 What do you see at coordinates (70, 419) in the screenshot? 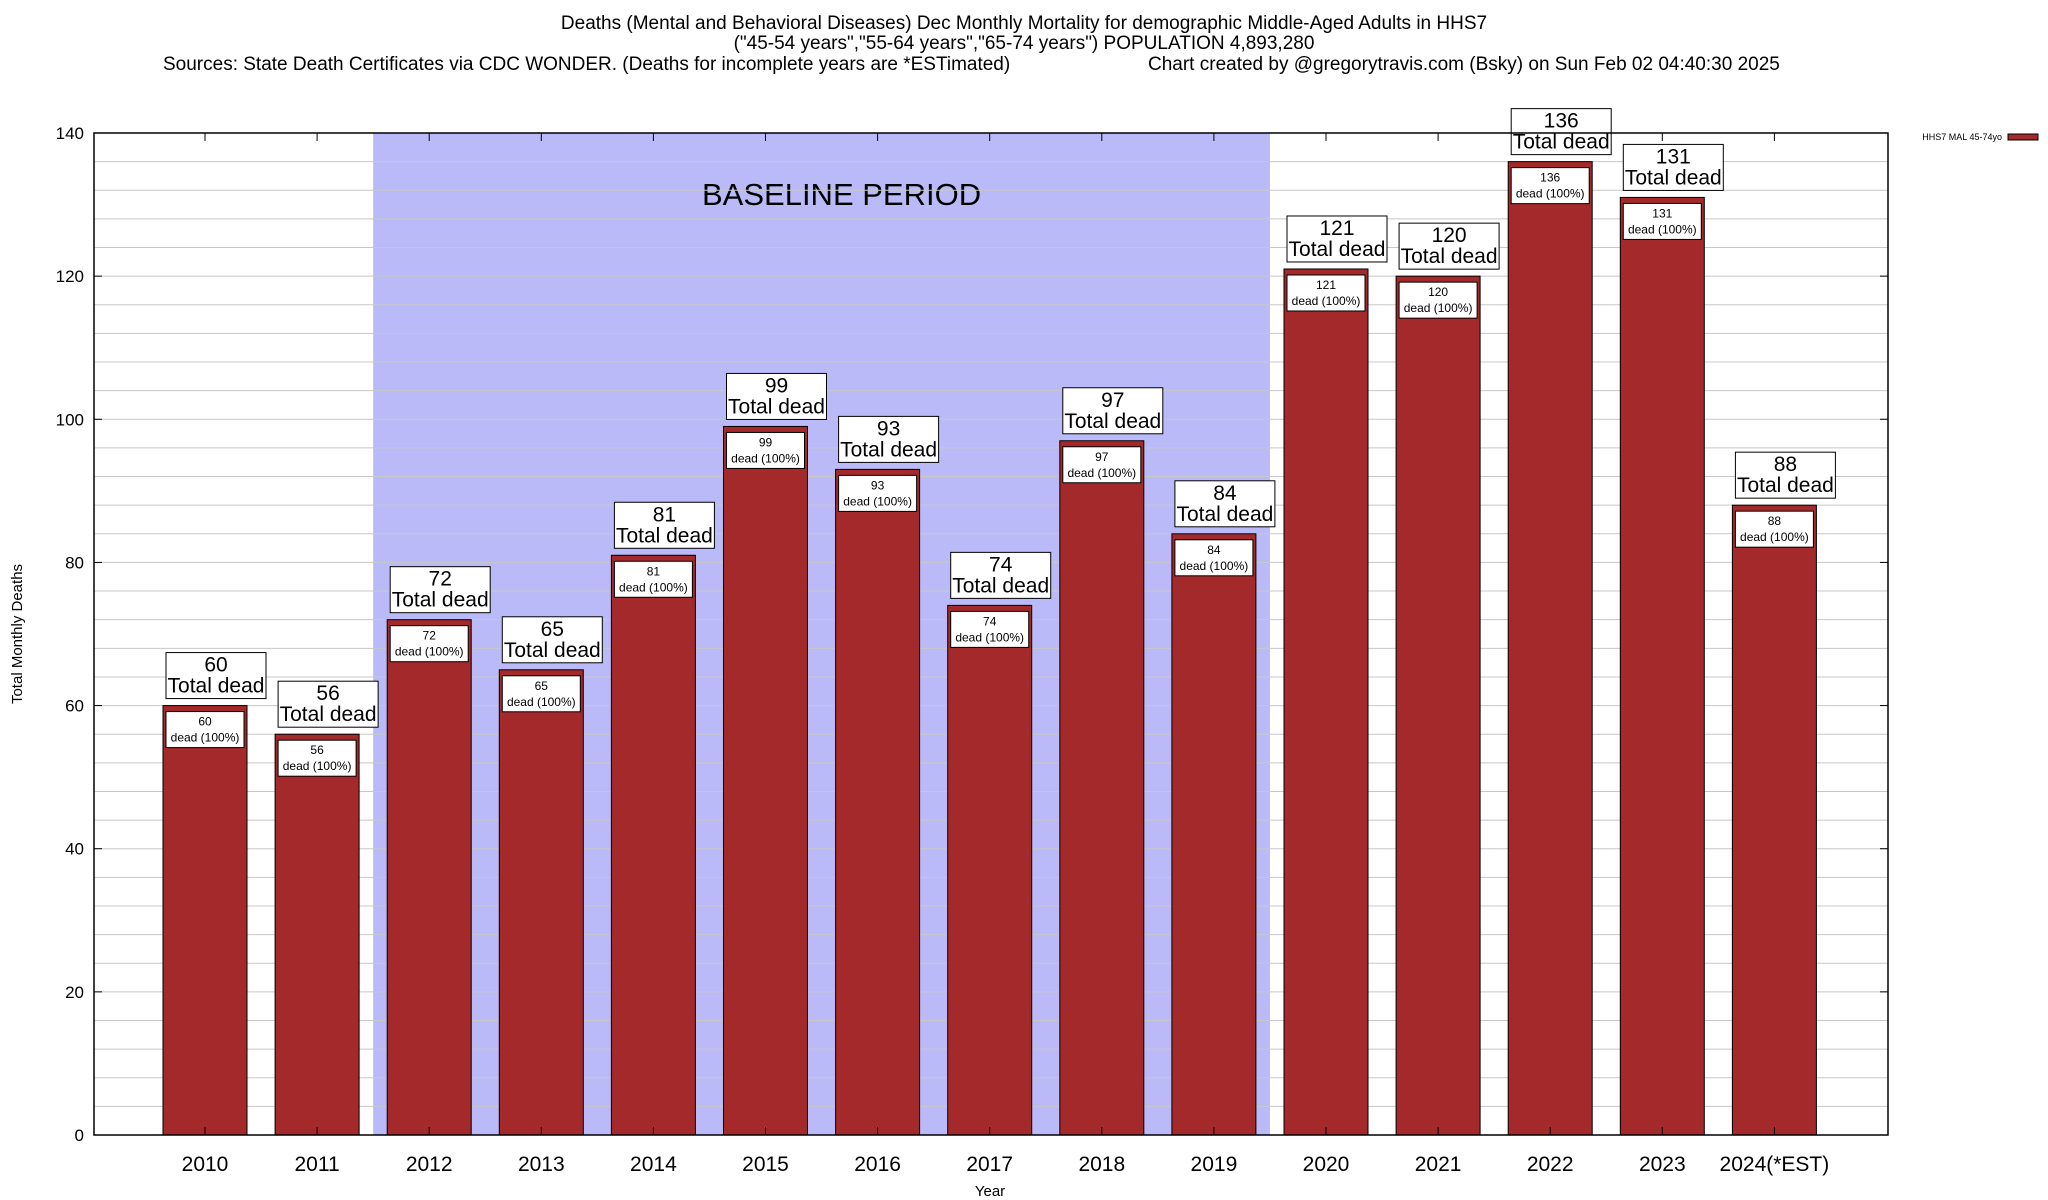
I see `y-tick-label: 100` at bounding box center [70, 419].